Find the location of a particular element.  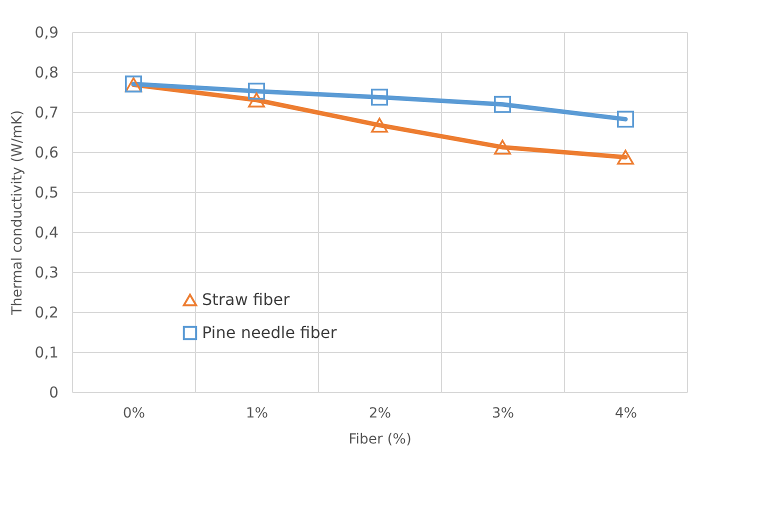

y-tick-label: 0 is located at coordinates (53, 393).